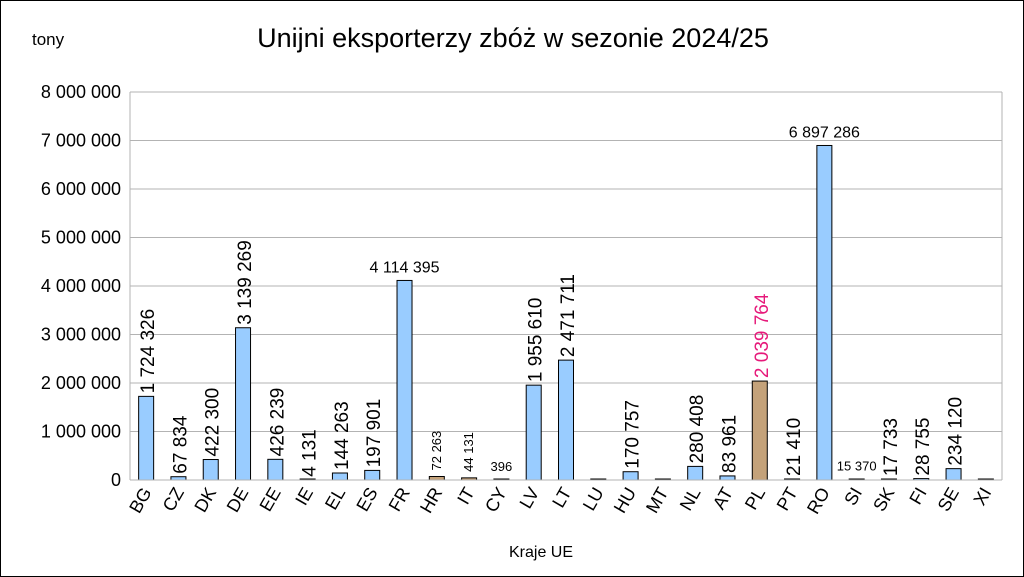 This screenshot has height=577, width=1024. What do you see at coordinates (399, 499) in the screenshot?
I see `x-tick-label-fr: FR` at bounding box center [399, 499].